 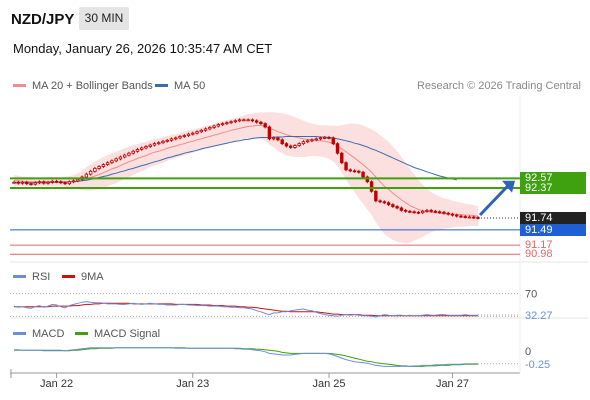 What do you see at coordinates (104, 18) in the screenshot?
I see `timeframe-button: 30 MIN` at bounding box center [104, 18].